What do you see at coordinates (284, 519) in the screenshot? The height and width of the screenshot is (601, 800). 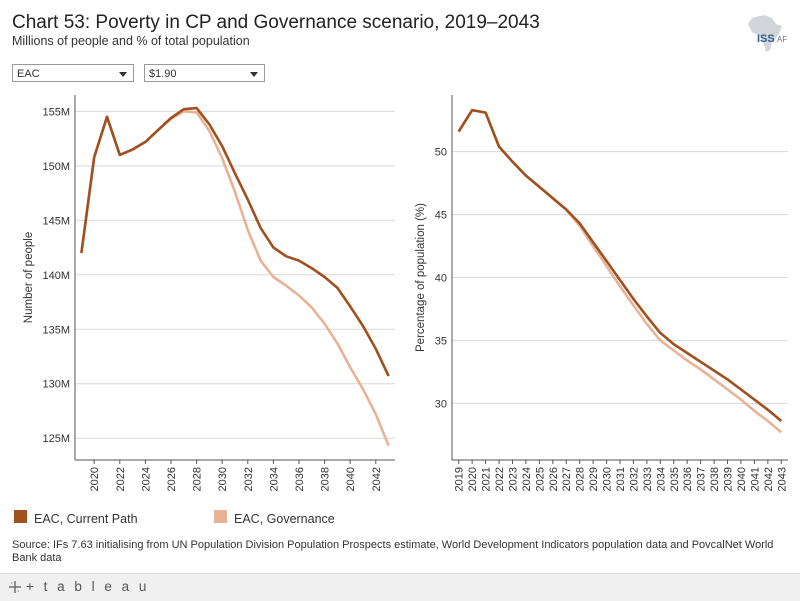 I see `legend-label-governance: EAC, Governance` at bounding box center [284, 519].